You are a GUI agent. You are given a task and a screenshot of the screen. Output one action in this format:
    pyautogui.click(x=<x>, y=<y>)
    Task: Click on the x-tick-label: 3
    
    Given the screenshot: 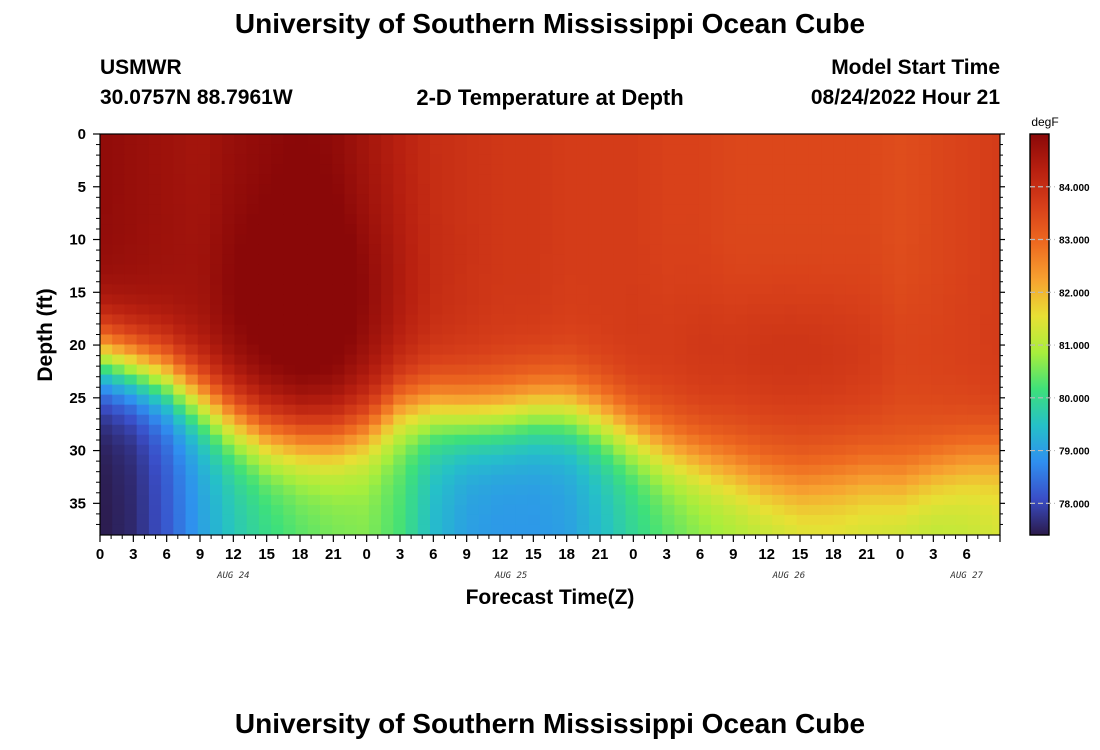 What is the action you would take?
    pyautogui.click(x=933, y=554)
    